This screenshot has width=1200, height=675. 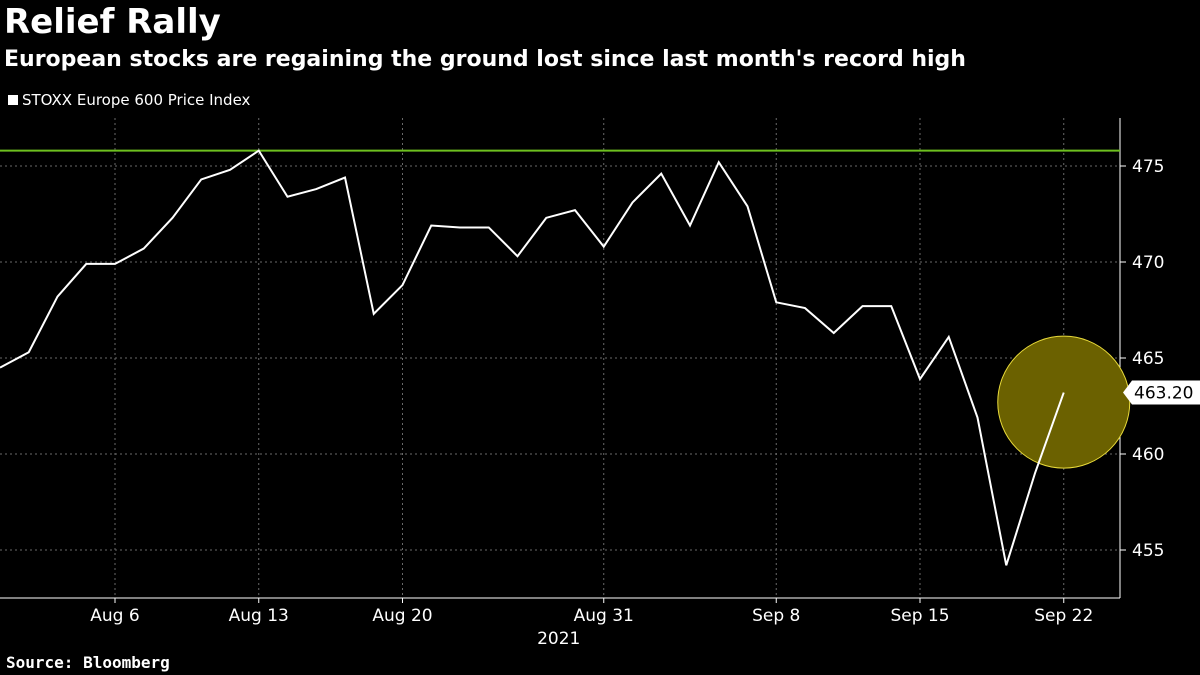 I want to click on y-tick-label-470: 470, so click(x=1148, y=263).